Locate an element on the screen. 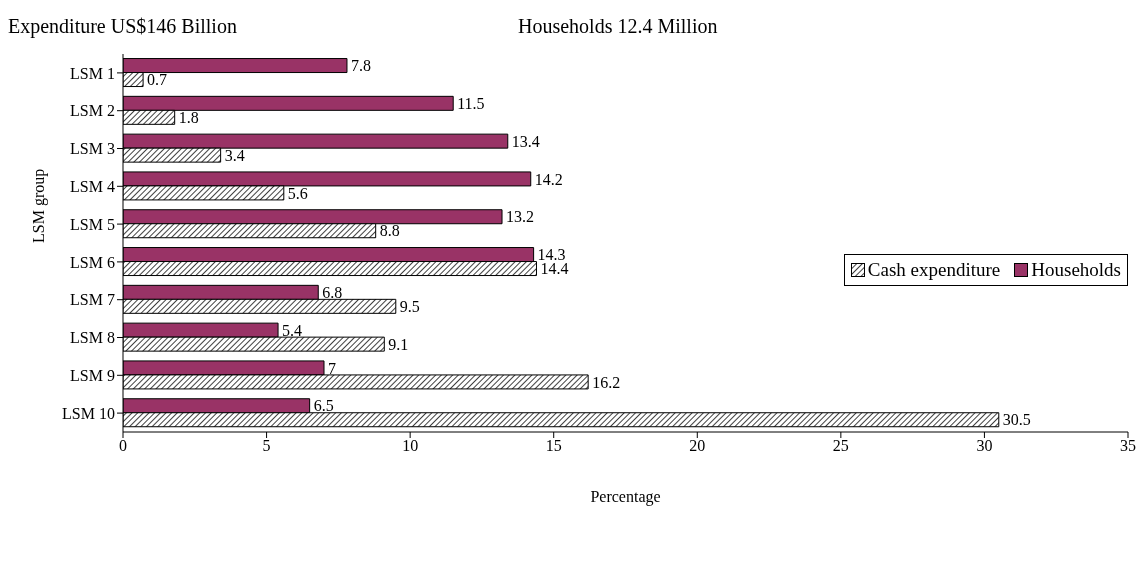 The image size is (1146, 573). x-tick-label: 15 is located at coordinates (553, 446).